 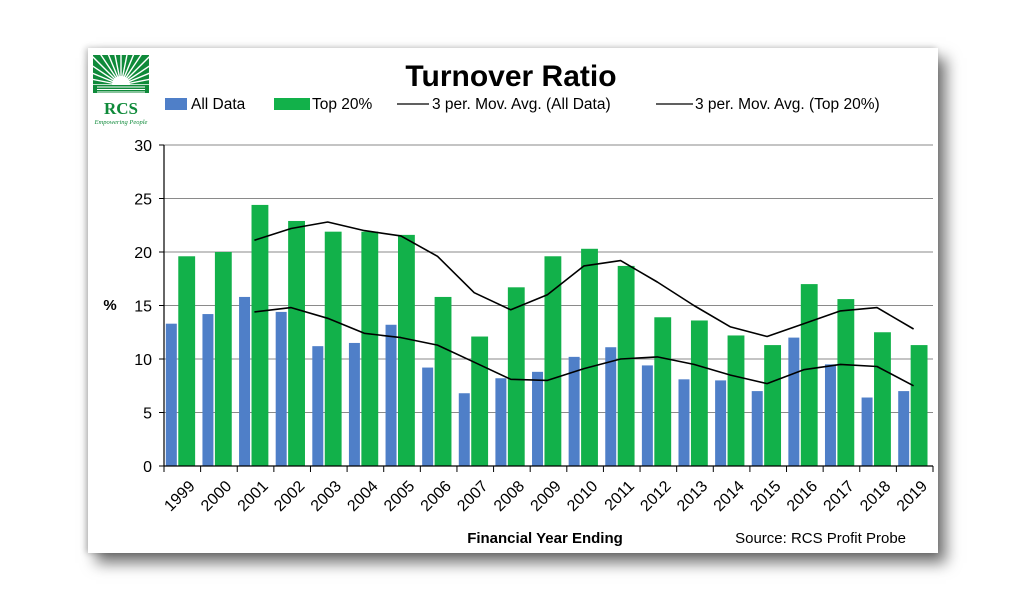 I want to click on x-tick-label: 2000, so click(x=216, y=496).